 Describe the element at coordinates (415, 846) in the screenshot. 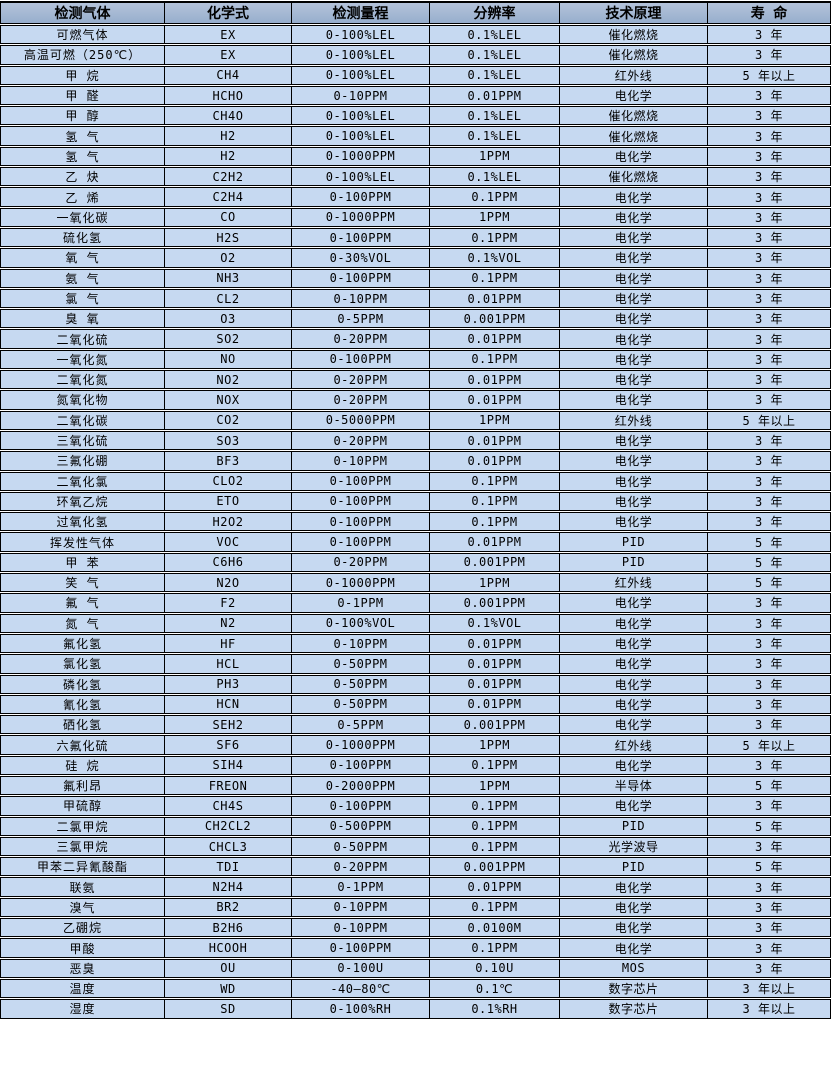

I see `table-row: 三氯甲烷 CHCL3 0-50PPM 0.1PPM 光学波导 3 年` at that location.